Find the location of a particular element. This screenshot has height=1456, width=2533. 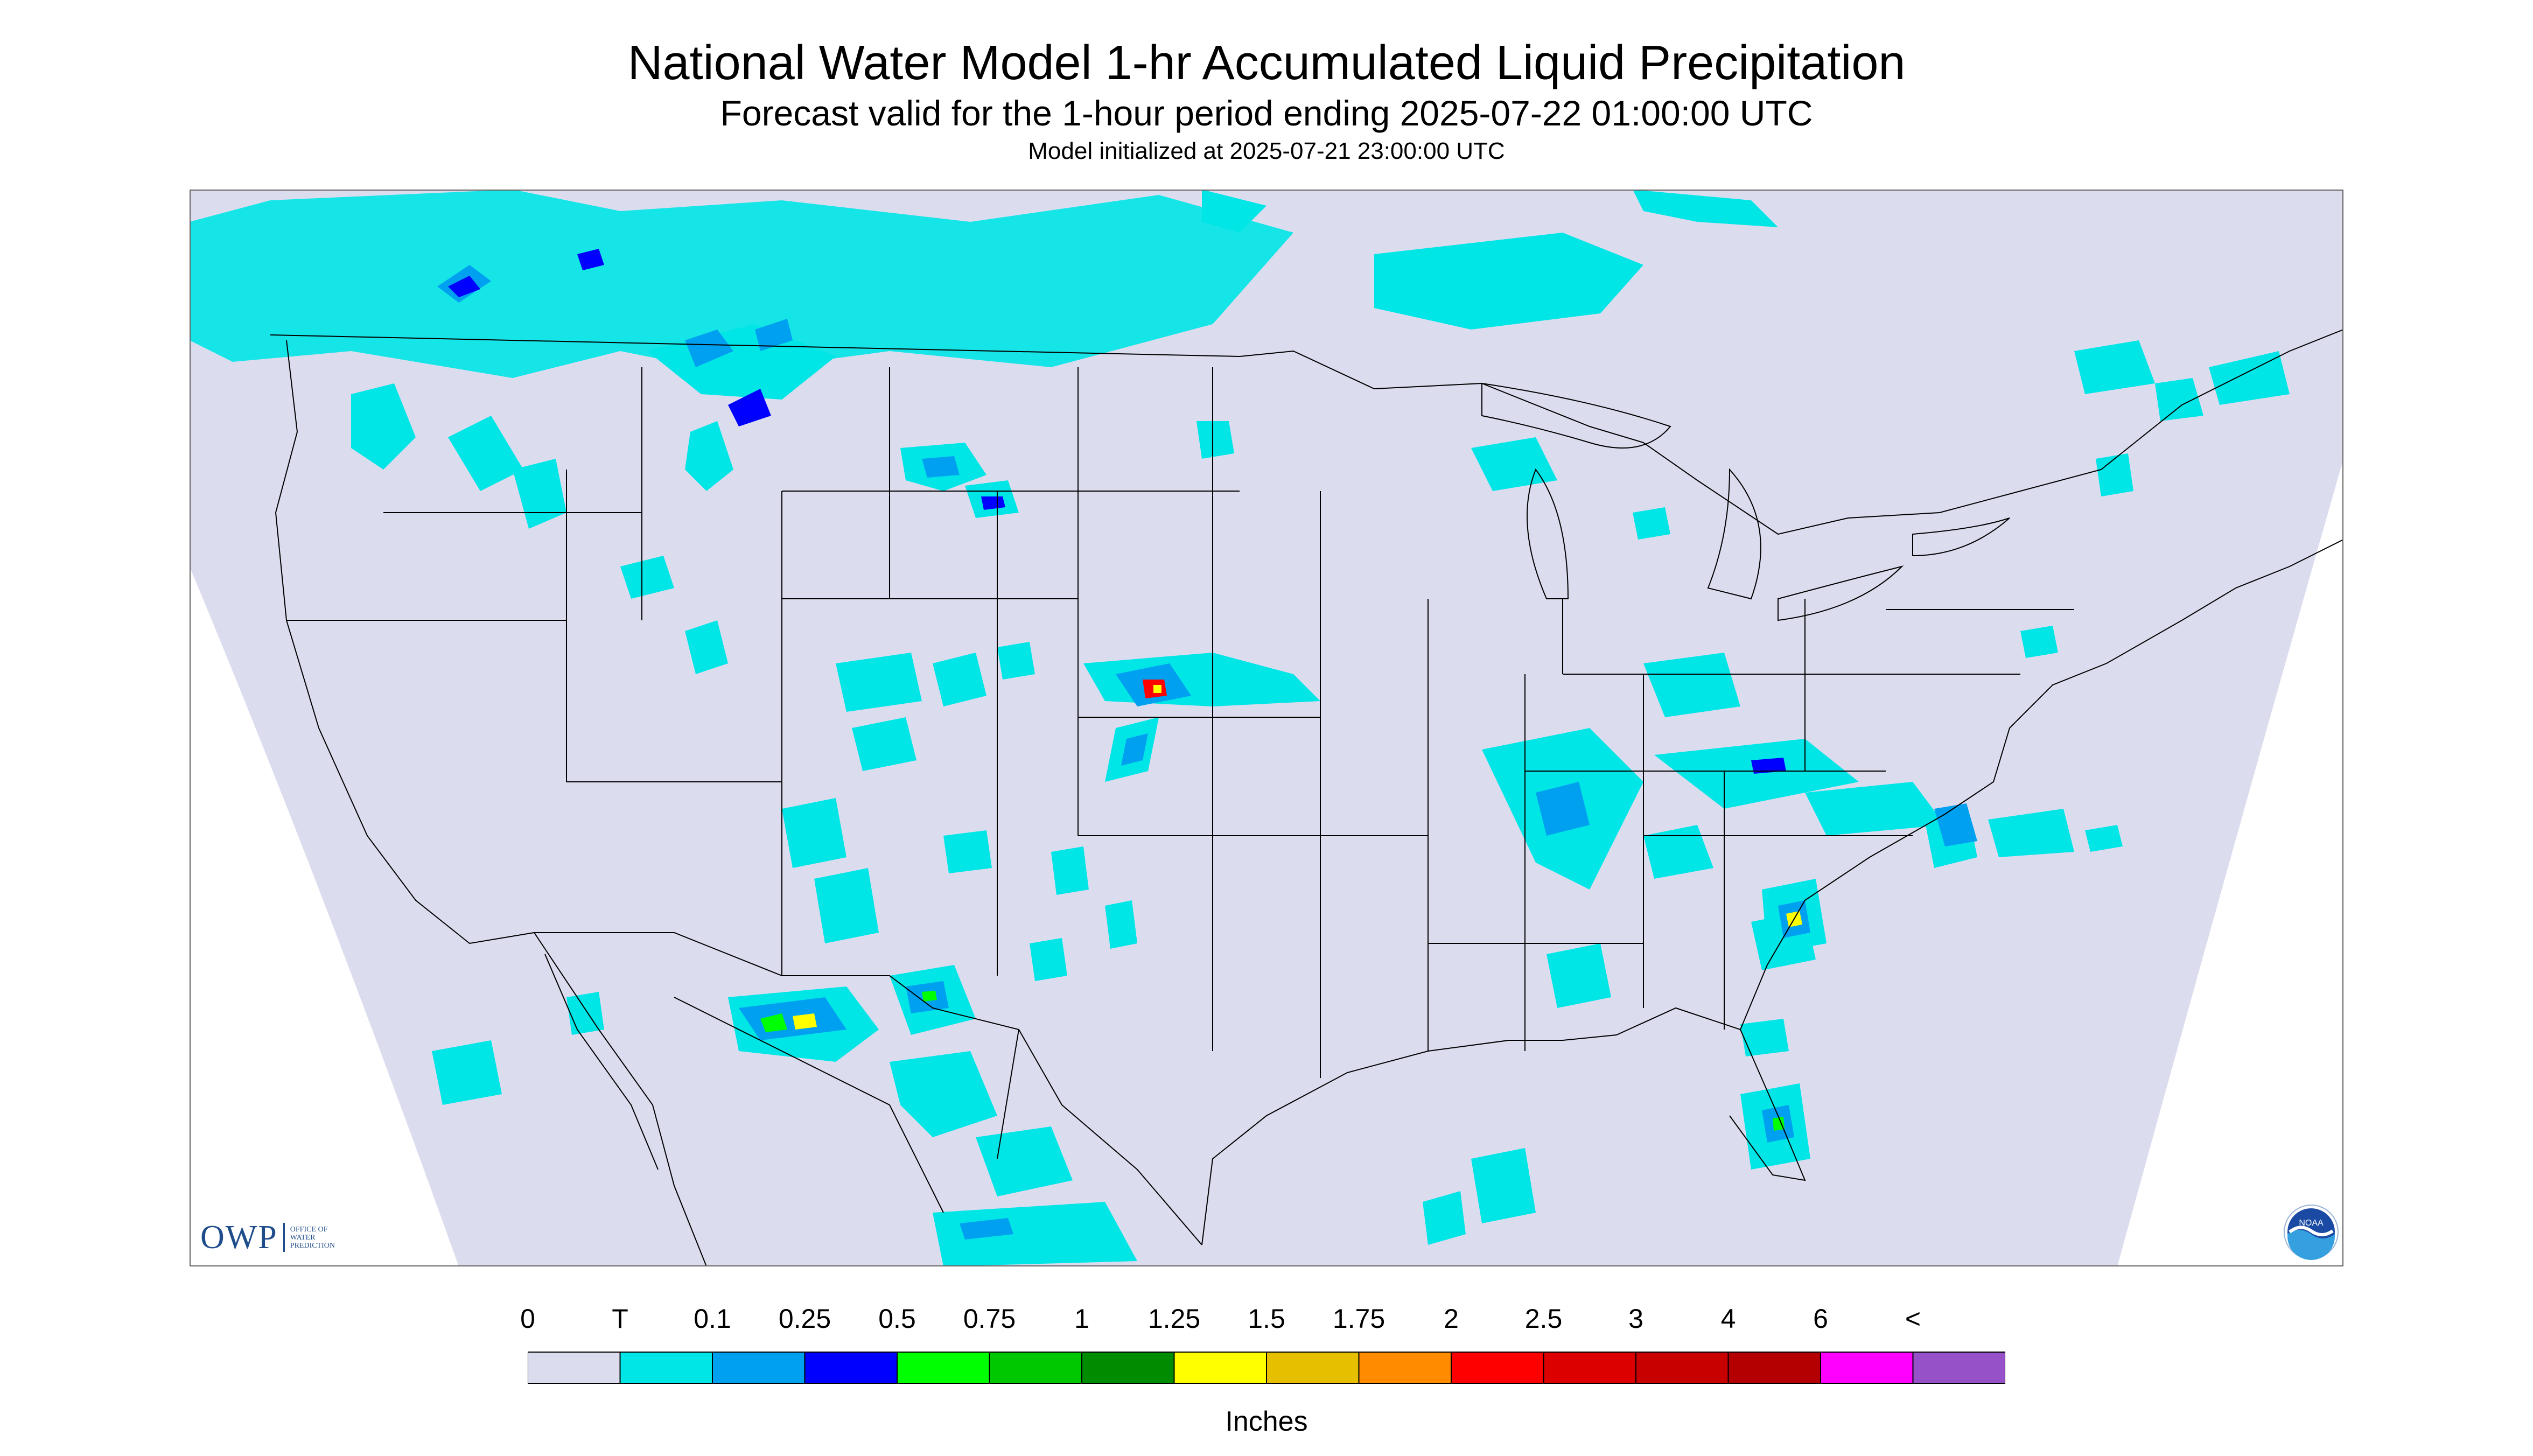

svg-text: NOAA is located at coordinates (2311, 1223).